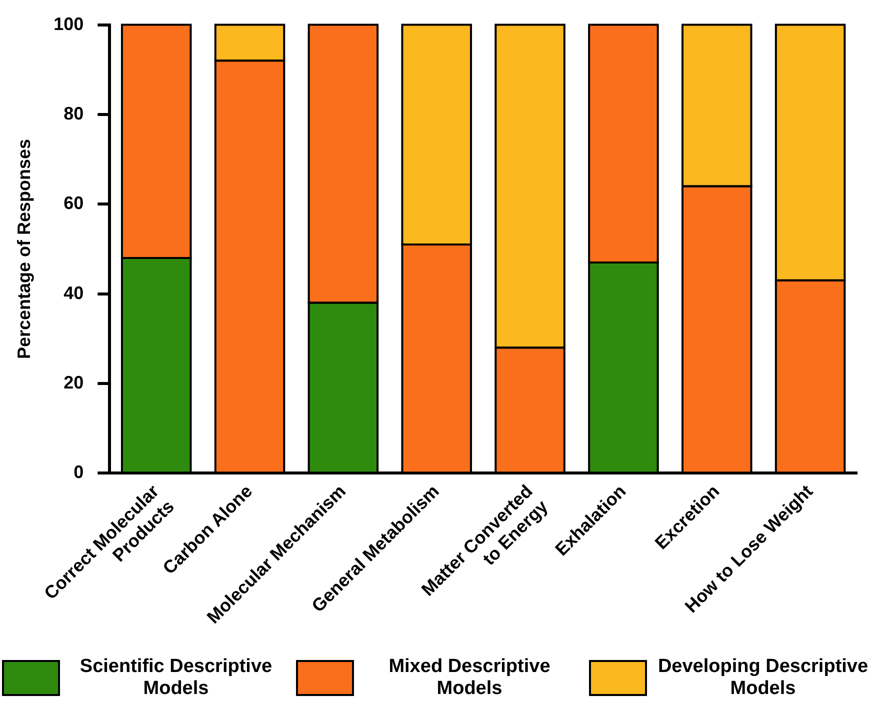 The image size is (877, 707). Describe the element at coordinates (24, 249) in the screenshot. I see `y-axis-title: Percentage of Responses` at that location.